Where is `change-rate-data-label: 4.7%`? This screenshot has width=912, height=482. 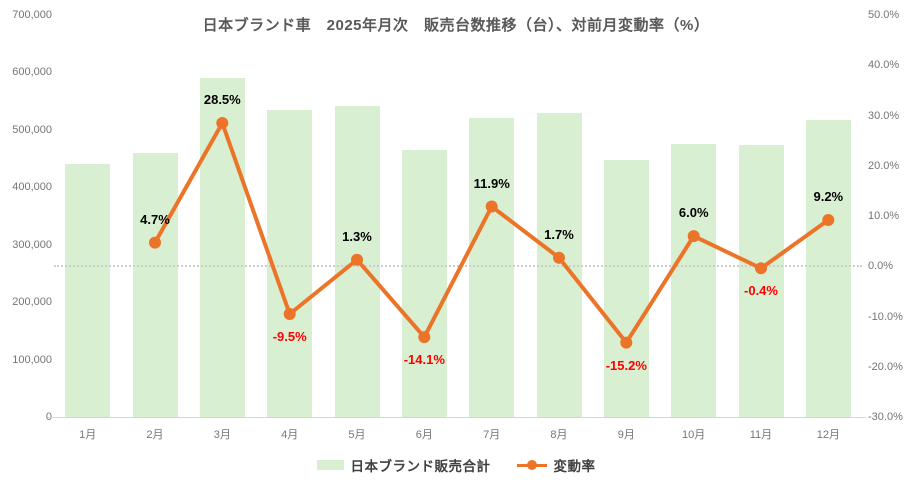 change-rate-data-label: 4.7% is located at coordinates (155, 219).